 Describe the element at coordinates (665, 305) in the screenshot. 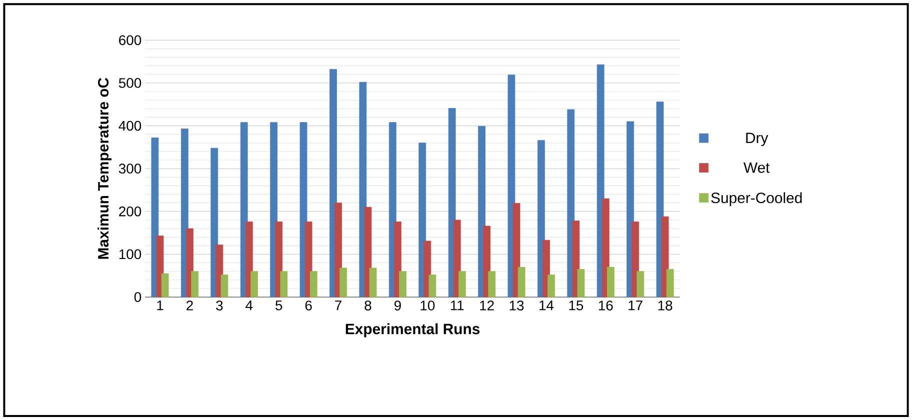

I see `x-tick-label: 18` at that location.